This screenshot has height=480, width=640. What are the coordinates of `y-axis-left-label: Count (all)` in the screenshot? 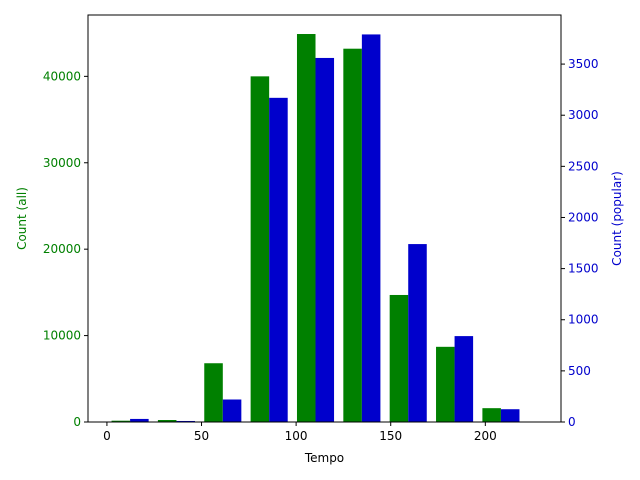 It's located at (22, 218).